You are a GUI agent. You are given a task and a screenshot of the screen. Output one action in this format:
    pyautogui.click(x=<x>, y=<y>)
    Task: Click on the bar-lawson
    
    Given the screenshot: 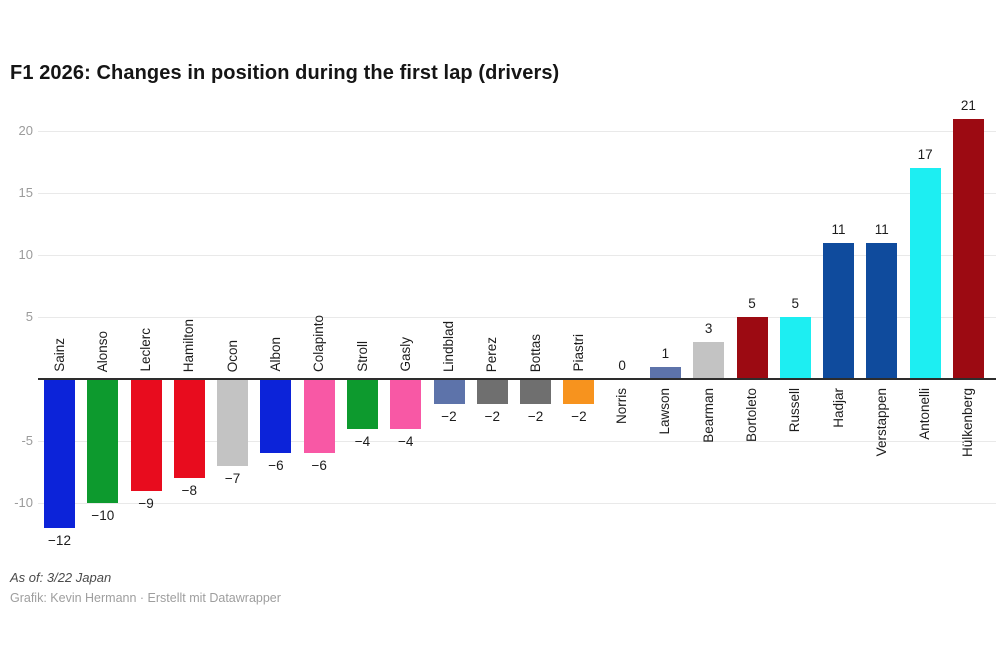 What is the action you would take?
    pyautogui.click(x=665, y=372)
    